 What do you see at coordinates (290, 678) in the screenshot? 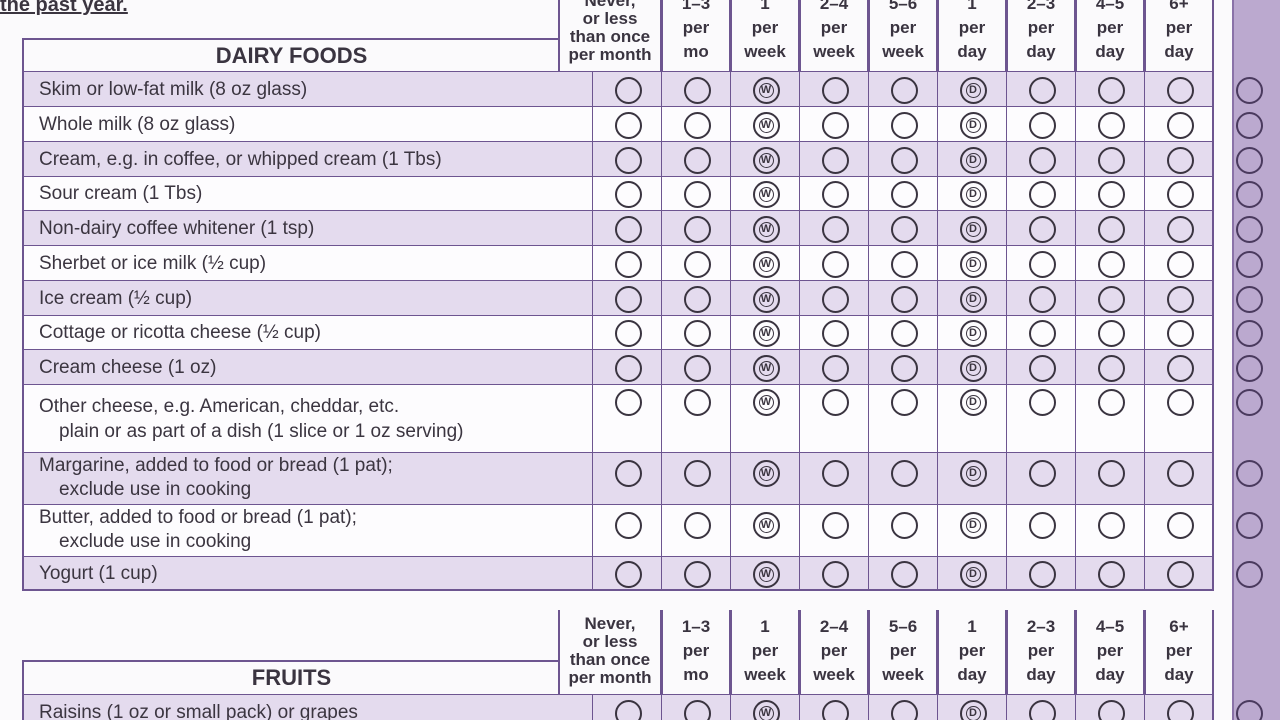
I see `section-title-cell: FRUITS` at bounding box center [290, 678].